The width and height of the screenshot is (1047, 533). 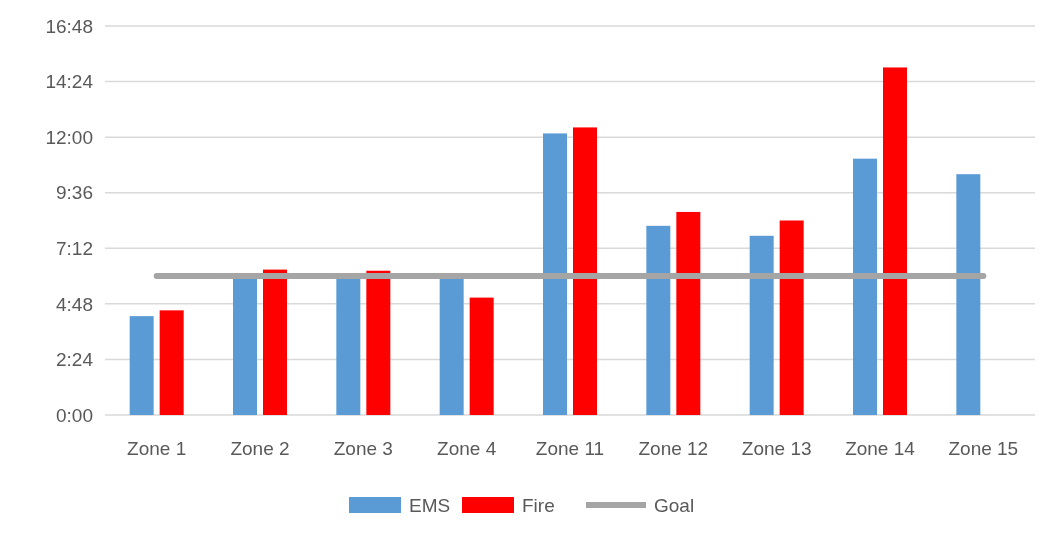 I want to click on x-tick-label: Zone 4, so click(x=467, y=448).